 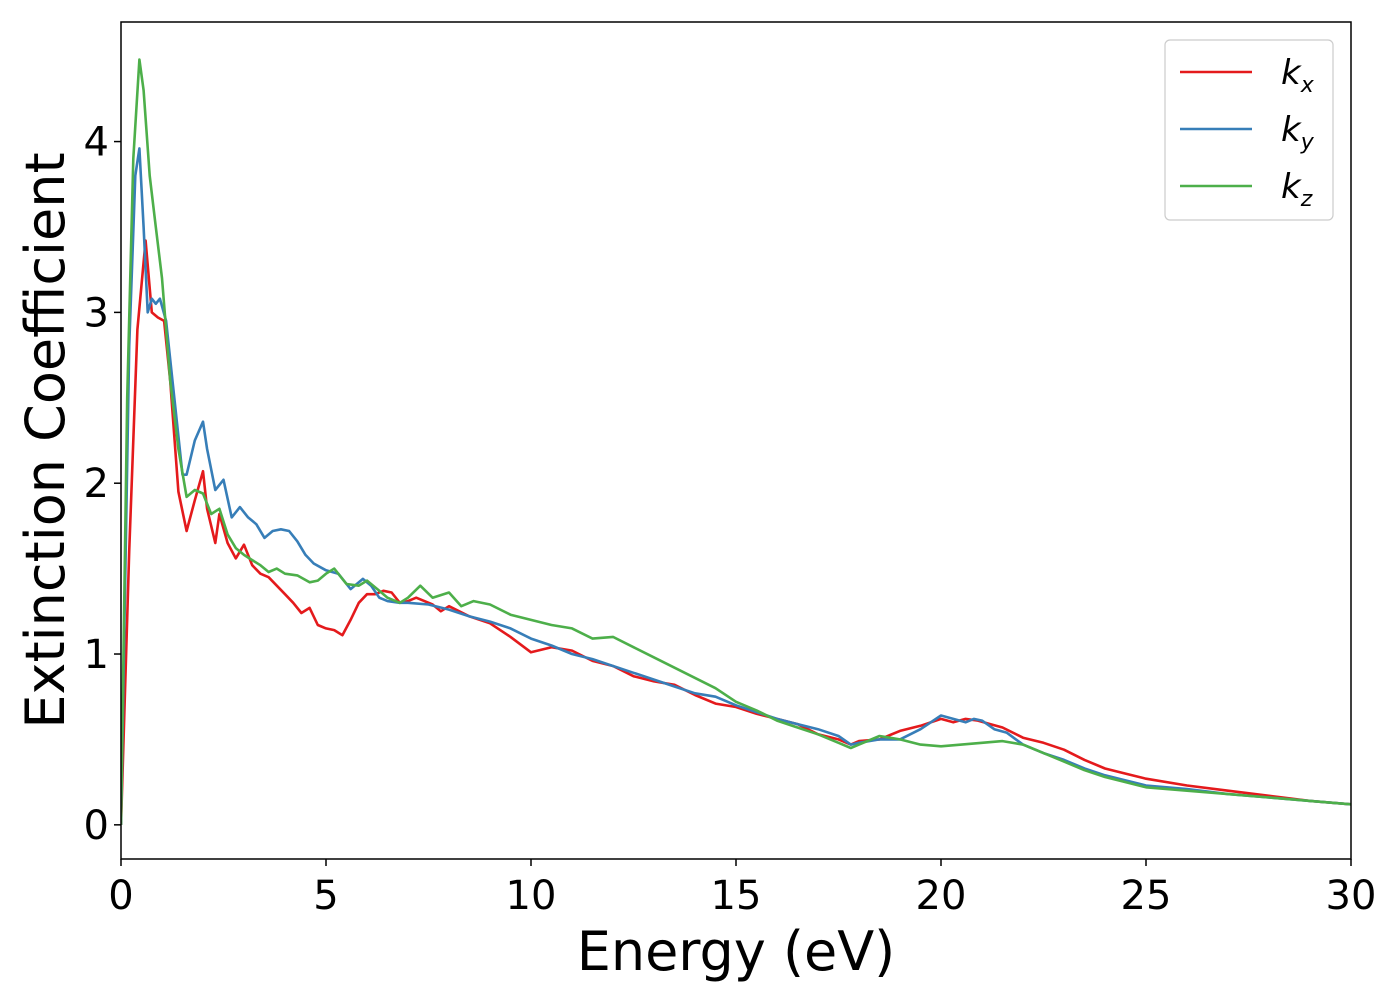 I want to click on legend-label-x: kx, so click(x=1298, y=75).